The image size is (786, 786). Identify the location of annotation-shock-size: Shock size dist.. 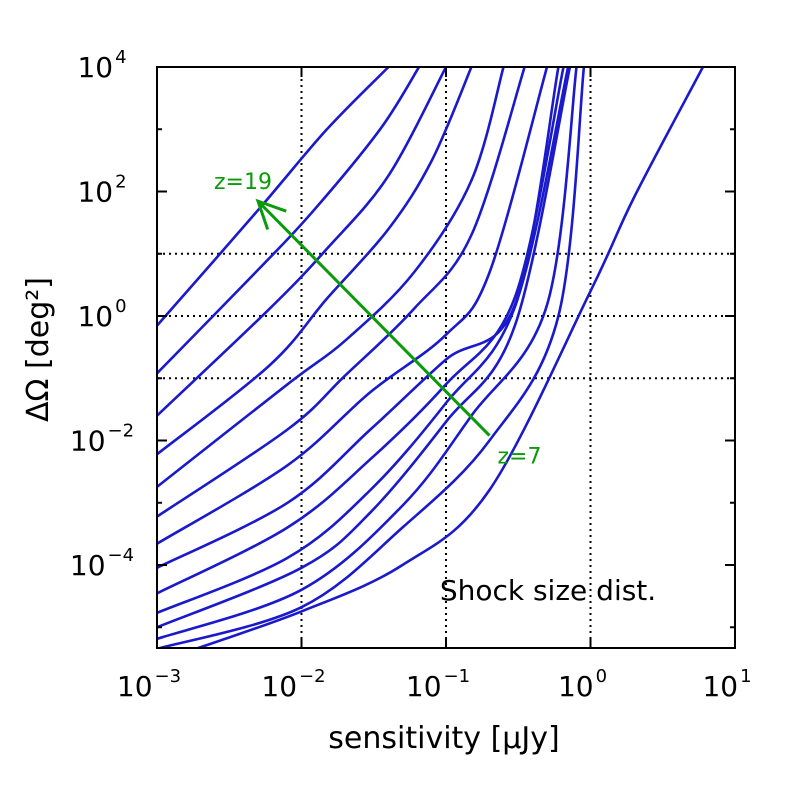
(548, 590).